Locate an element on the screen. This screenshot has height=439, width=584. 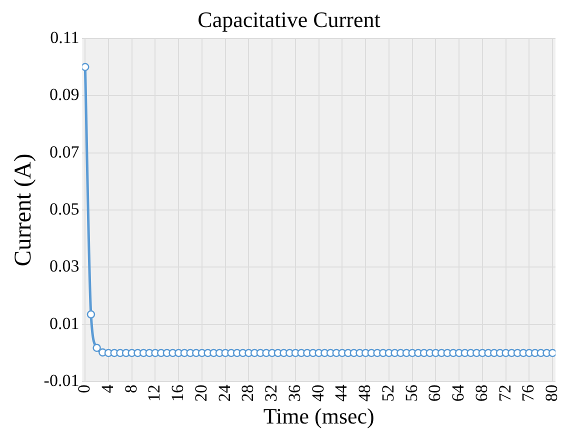
x-tick-label: 8 is located at coordinates (130, 389).